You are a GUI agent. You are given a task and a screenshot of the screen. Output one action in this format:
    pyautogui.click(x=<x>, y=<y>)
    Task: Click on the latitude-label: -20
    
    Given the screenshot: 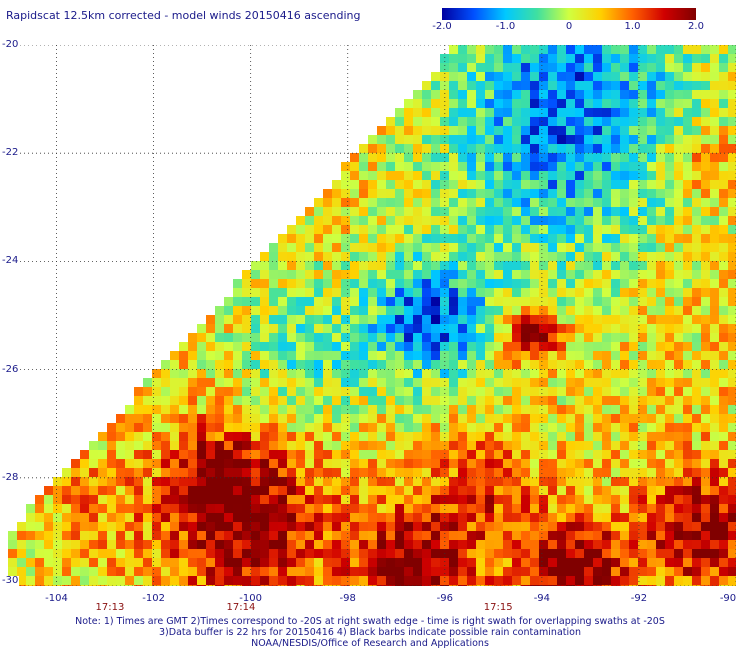 What is the action you would take?
    pyautogui.click(x=11, y=44)
    